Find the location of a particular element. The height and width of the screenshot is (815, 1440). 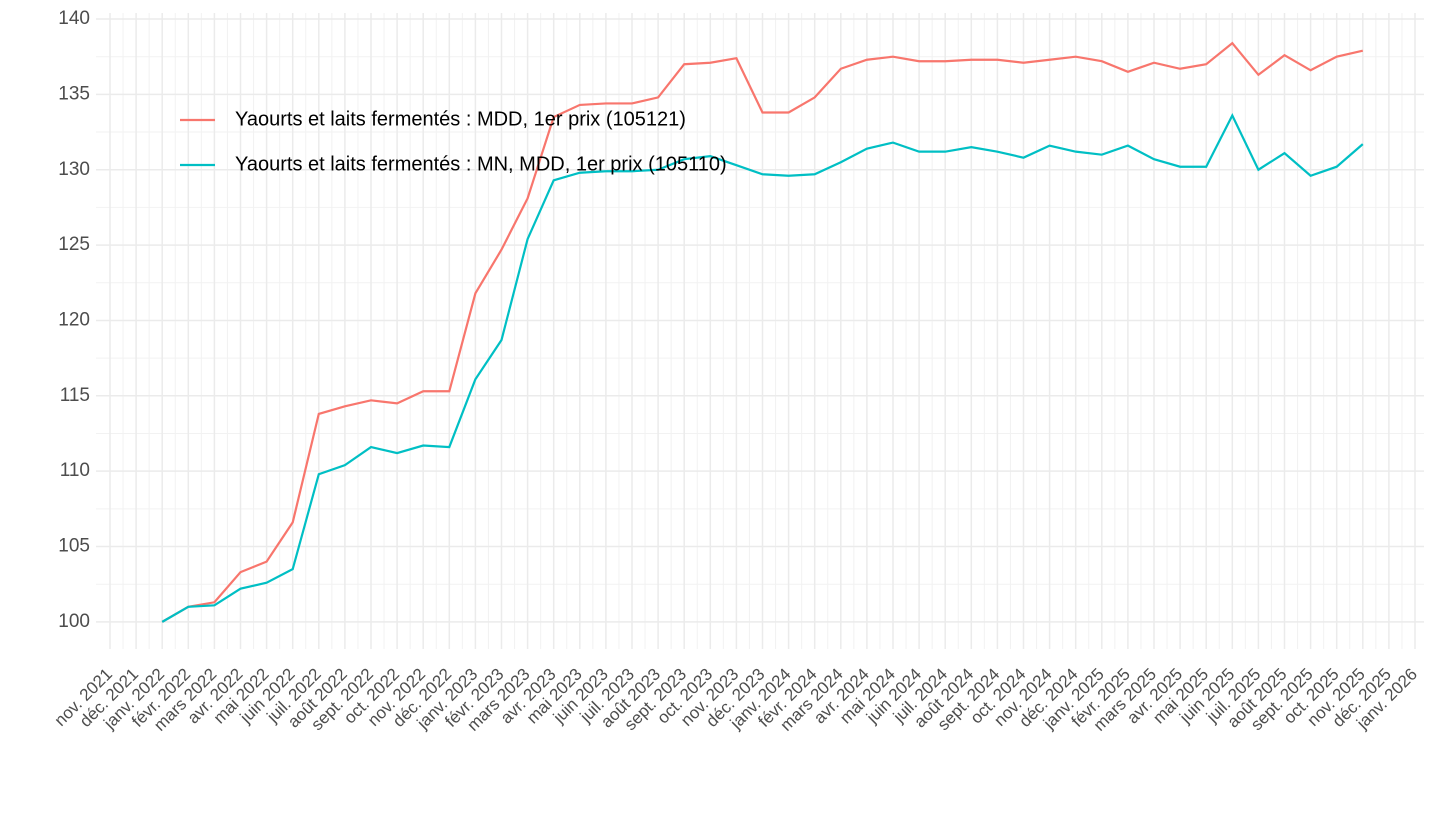

y-tick-label: 140 is located at coordinates (74, 18).